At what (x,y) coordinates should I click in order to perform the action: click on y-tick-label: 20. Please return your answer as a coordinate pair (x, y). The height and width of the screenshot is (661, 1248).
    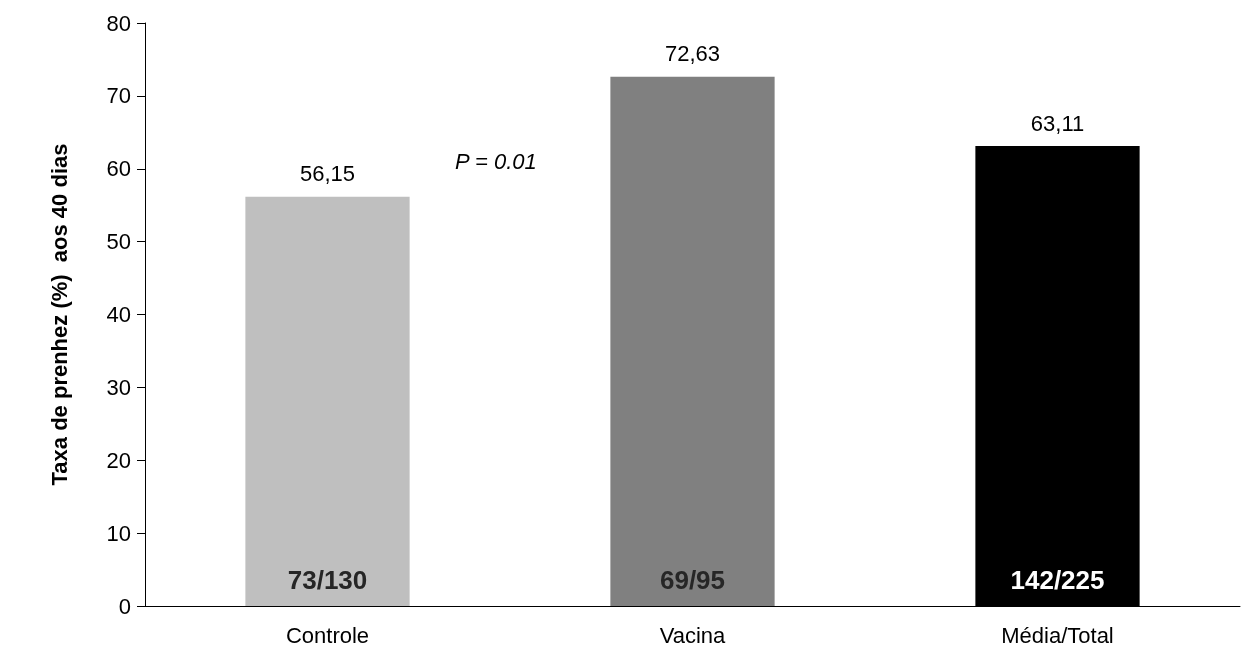
    Looking at the image, I should click on (118, 460).